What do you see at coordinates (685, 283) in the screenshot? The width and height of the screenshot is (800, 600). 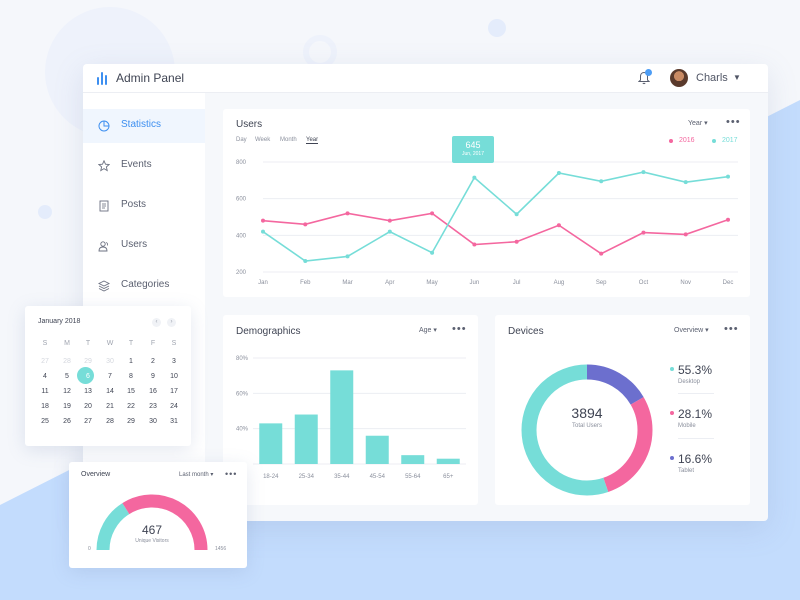 I see `x-tick-label: Nov` at bounding box center [685, 283].